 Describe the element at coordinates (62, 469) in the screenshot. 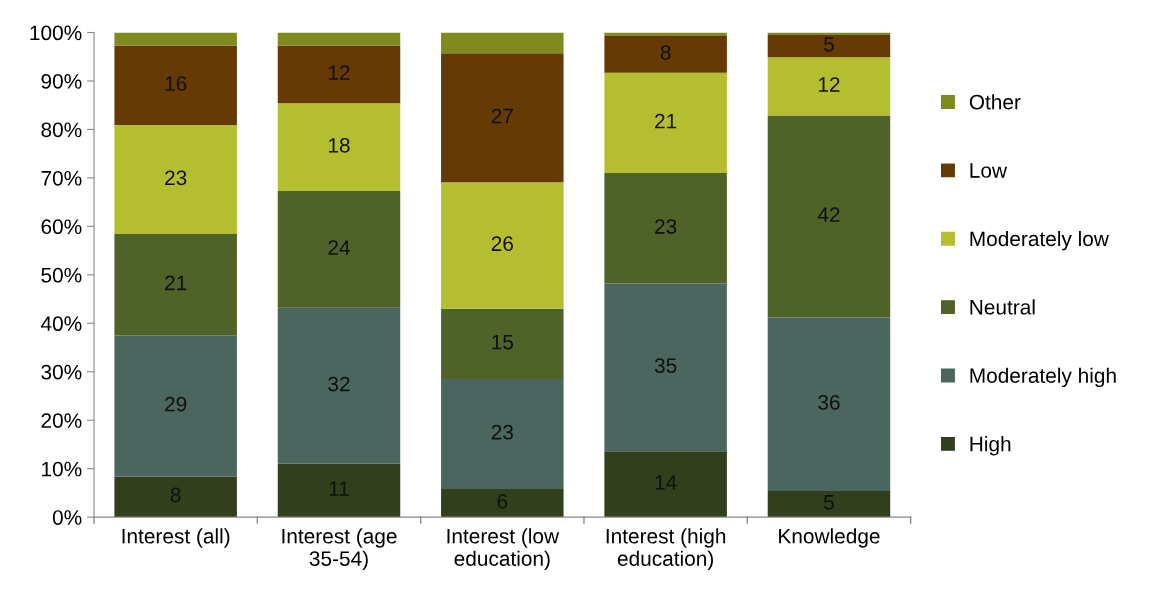

I see `y-tick-label: 10%` at that location.